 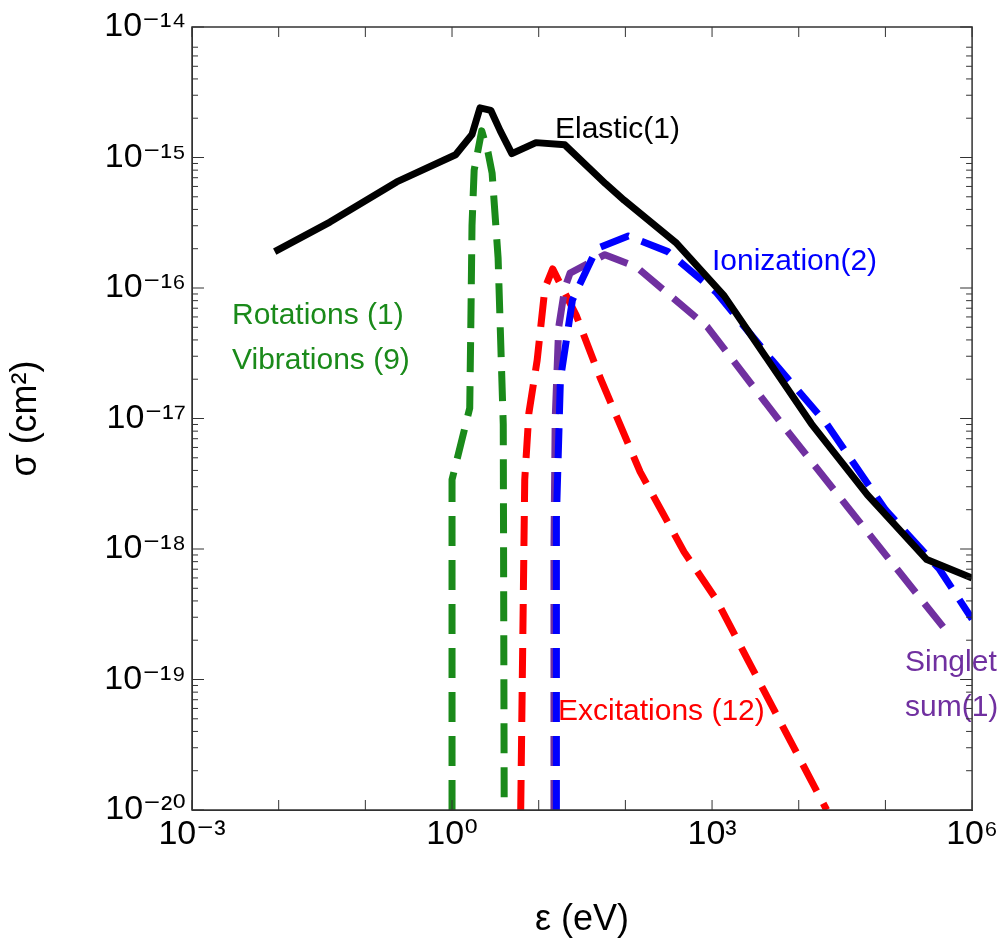 What do you see at coordinates (618, 128) in the screenshot?
I see `series-label: Elastic(1)` at bounding box center [618, 128].